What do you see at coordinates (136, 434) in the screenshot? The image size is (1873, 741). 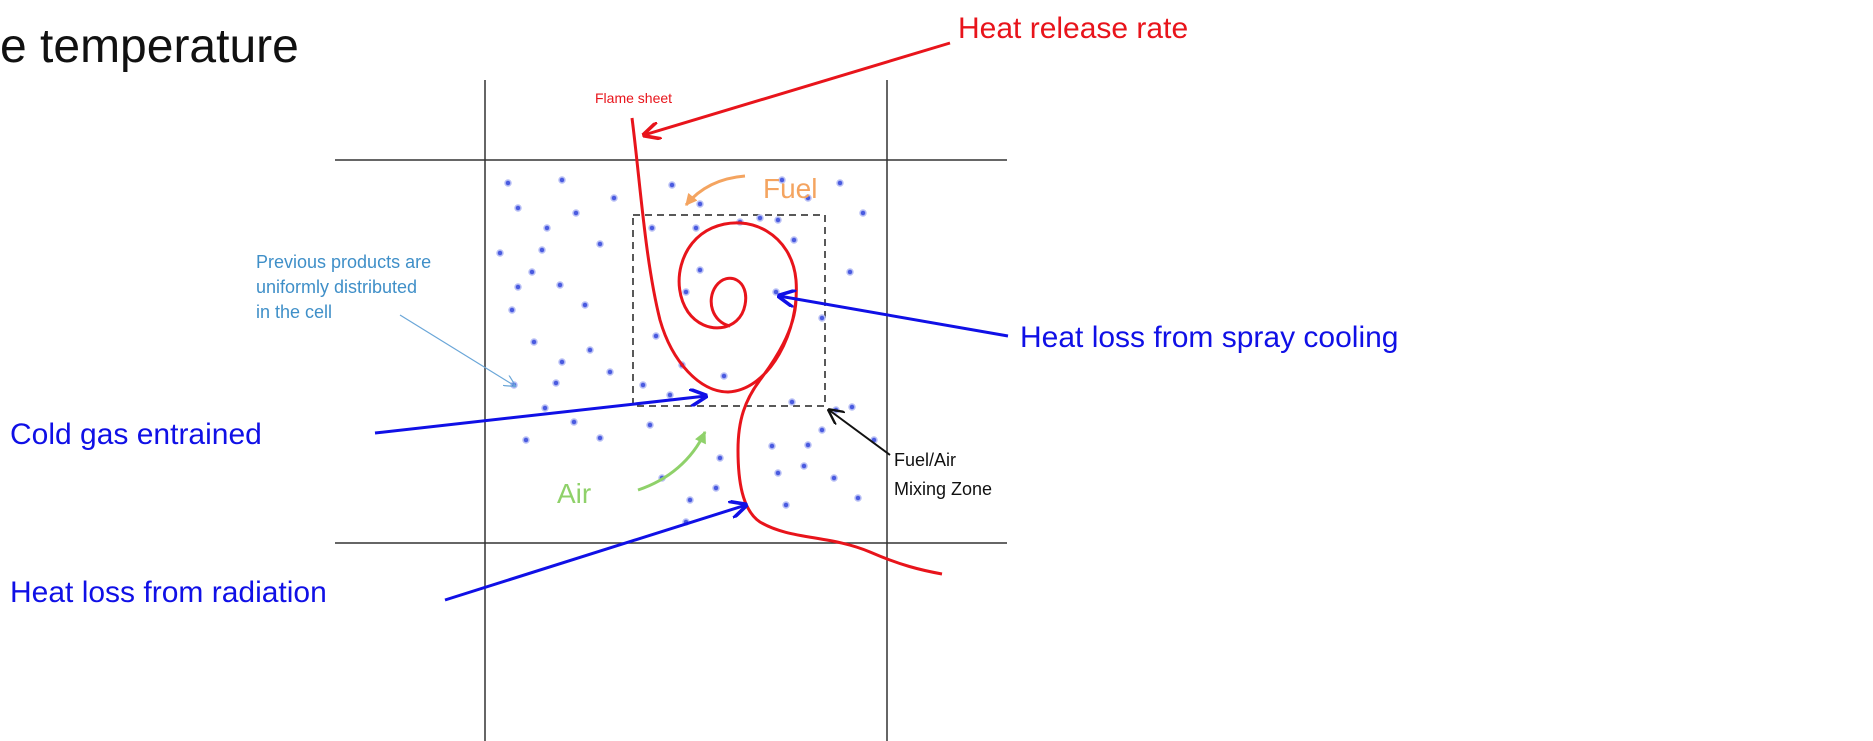 I see `cold-gas-label: Cold gas entrained` at bounding box center [136, 434].